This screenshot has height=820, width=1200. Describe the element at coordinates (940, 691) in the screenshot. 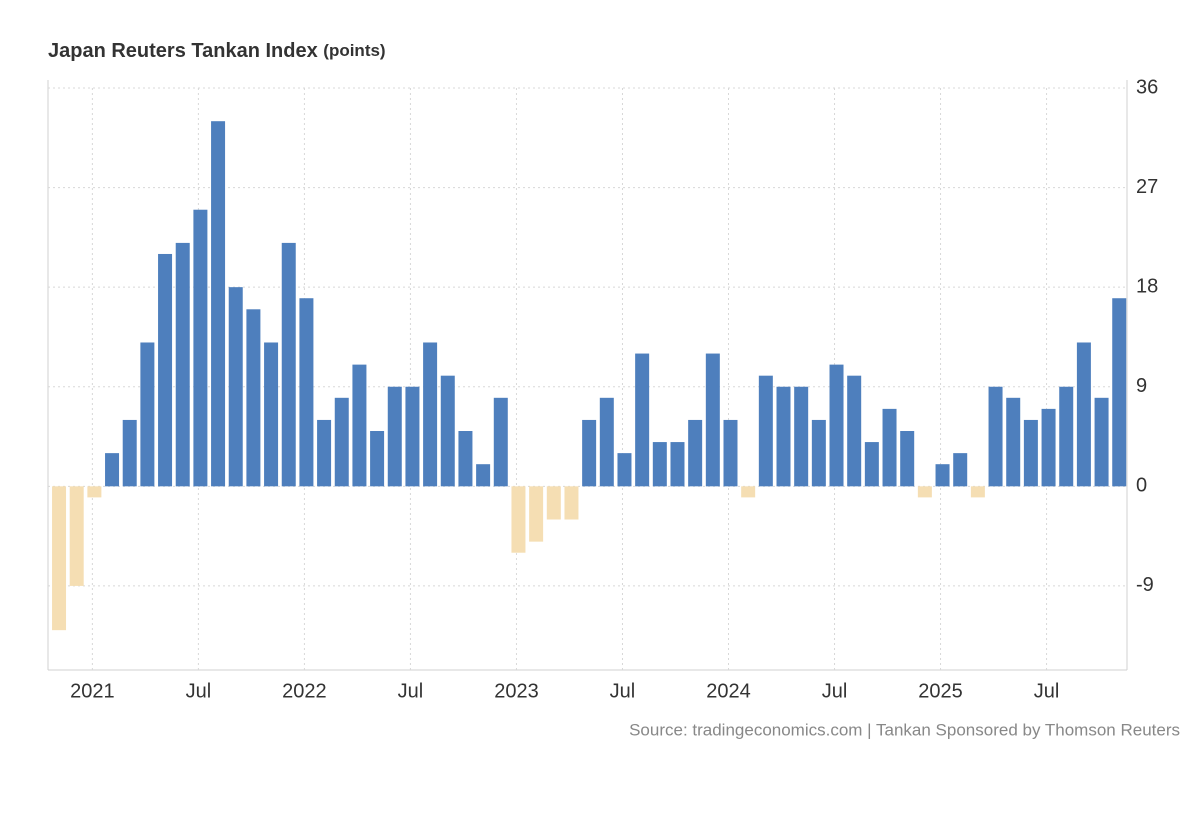

I see `x-tick-label: 2025` at that location.